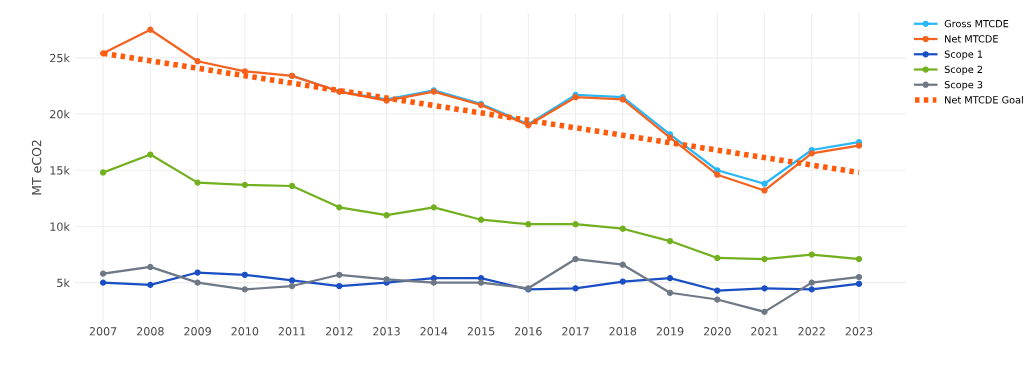 This screenshot has width=1024, height=368. Describe the element at coordinates (60, 58) in the screenshot. I see `y-tick-label: 25k` at that location.